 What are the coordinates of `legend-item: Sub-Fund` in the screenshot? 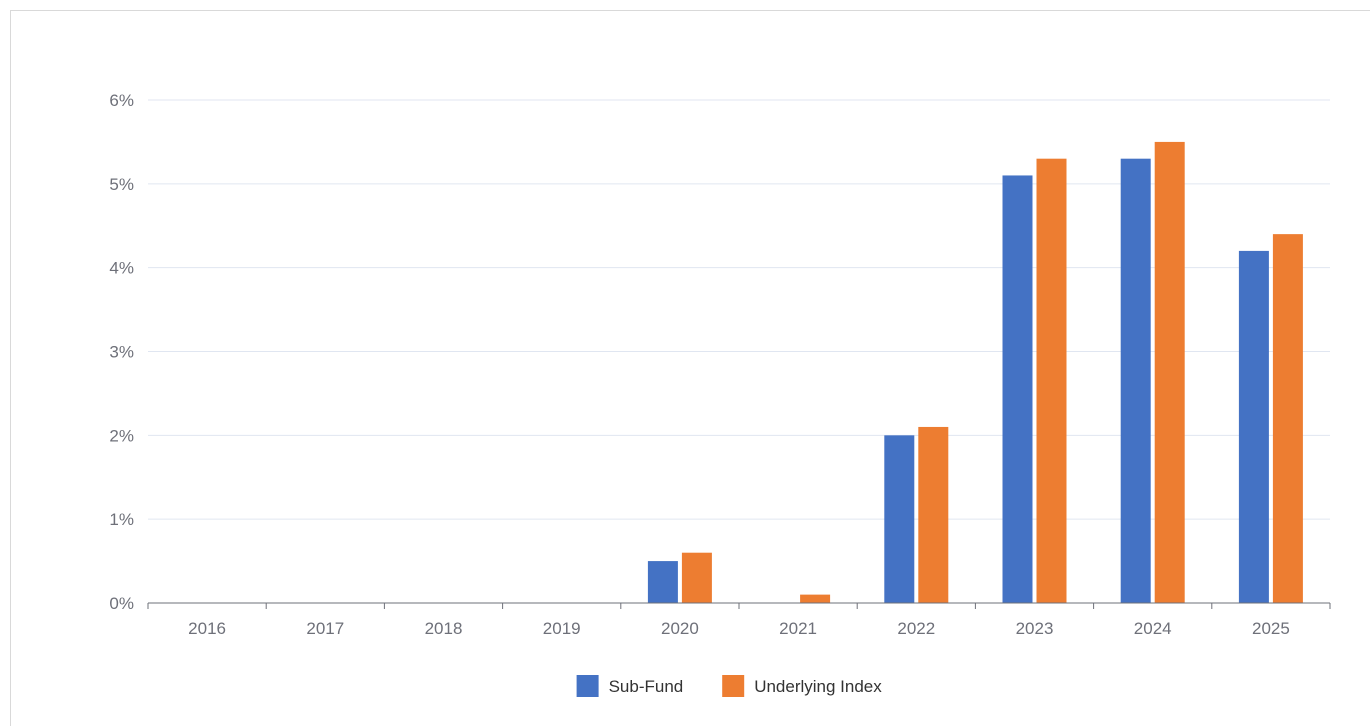 It's located at (630, 686).